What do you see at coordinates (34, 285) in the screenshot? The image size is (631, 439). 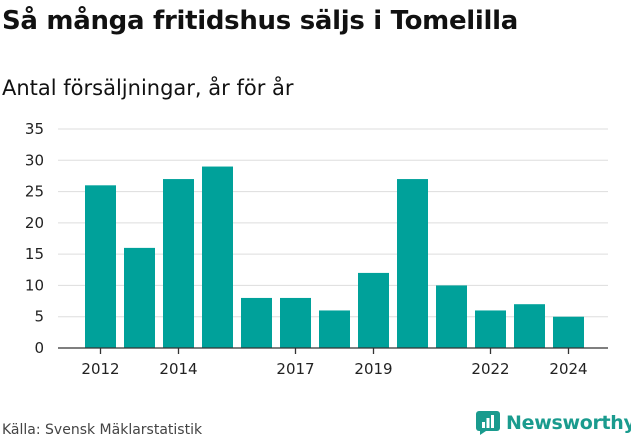 I see `y-tick-label: 10` at bounding box center [34, 285].